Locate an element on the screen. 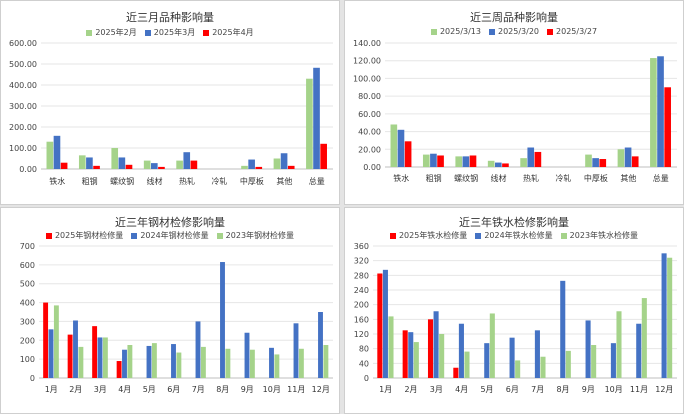 The image size is (684, 414). chart-legend: 2025年铁水检修量 2024年铁水检修量 2023年铁水检修量 is located at coordinates (514, 235).